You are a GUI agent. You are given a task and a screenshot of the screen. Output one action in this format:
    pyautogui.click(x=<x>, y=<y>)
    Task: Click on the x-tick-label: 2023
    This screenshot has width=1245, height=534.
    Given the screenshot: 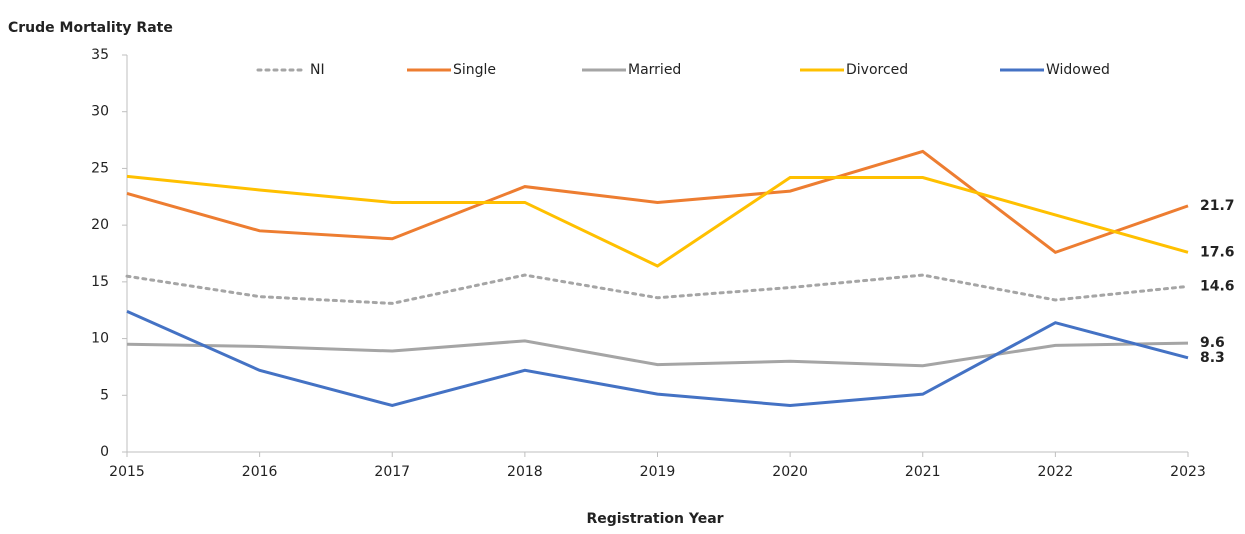 What is the action you would take?
    pyautogui.click(x=1188, y=472)
    